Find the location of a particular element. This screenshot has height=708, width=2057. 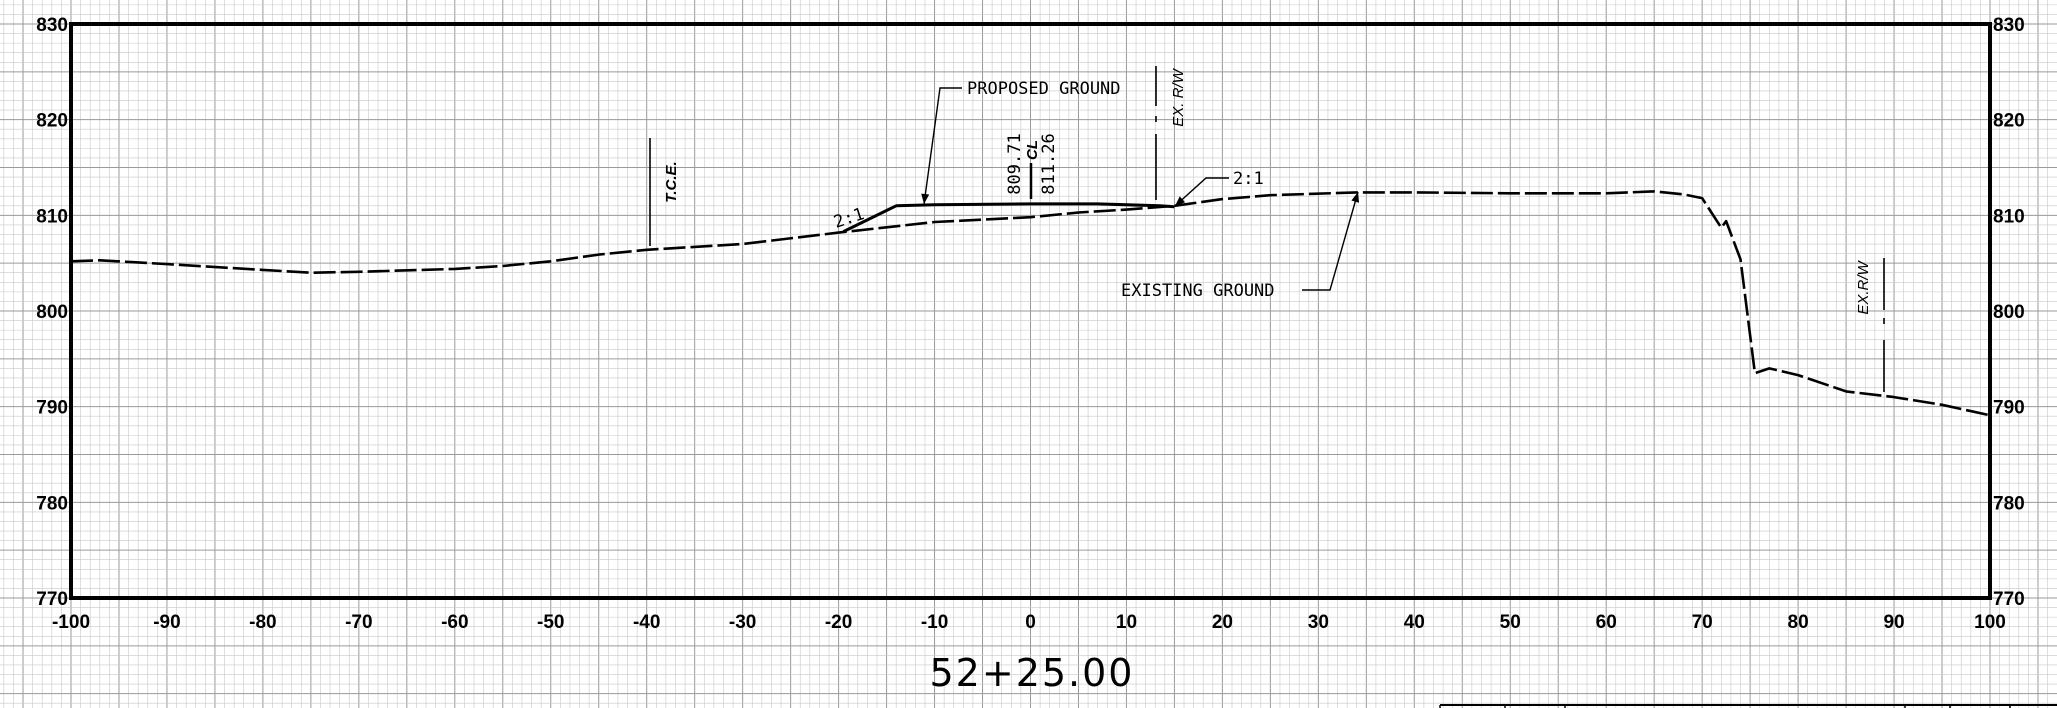

x-tick-label: 90 is located at coordinates (1893, 622).